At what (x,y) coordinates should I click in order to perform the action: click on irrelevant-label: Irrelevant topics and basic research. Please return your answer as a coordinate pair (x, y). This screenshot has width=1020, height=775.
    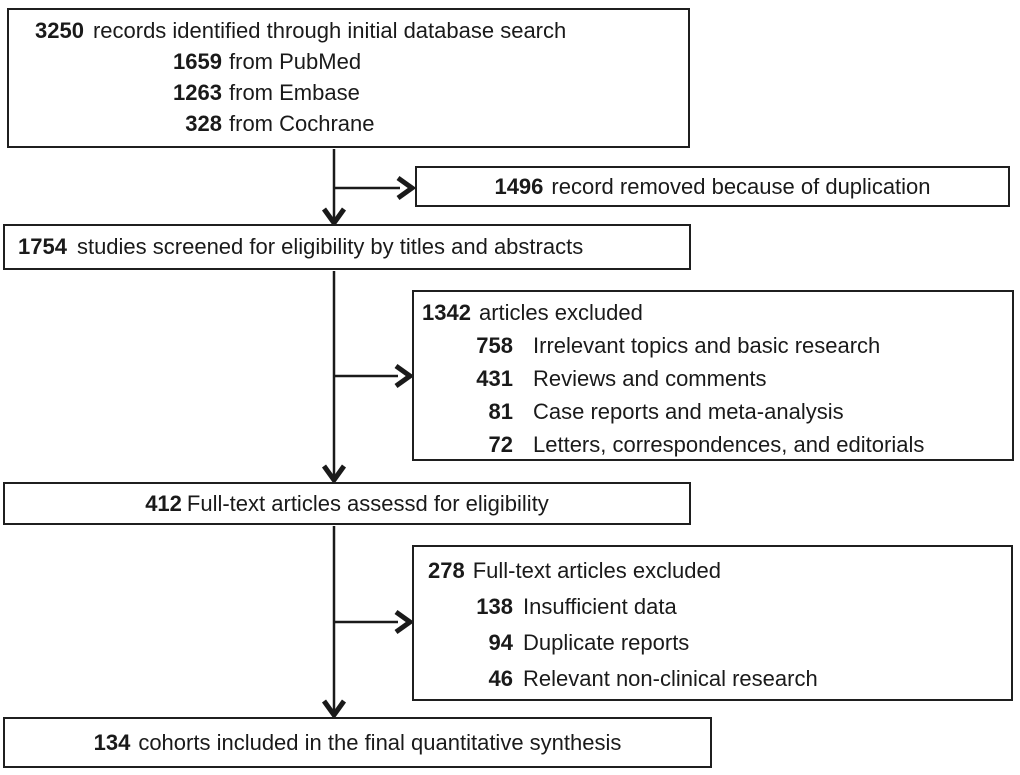
    Looking at the image, I should click on (707, 345).